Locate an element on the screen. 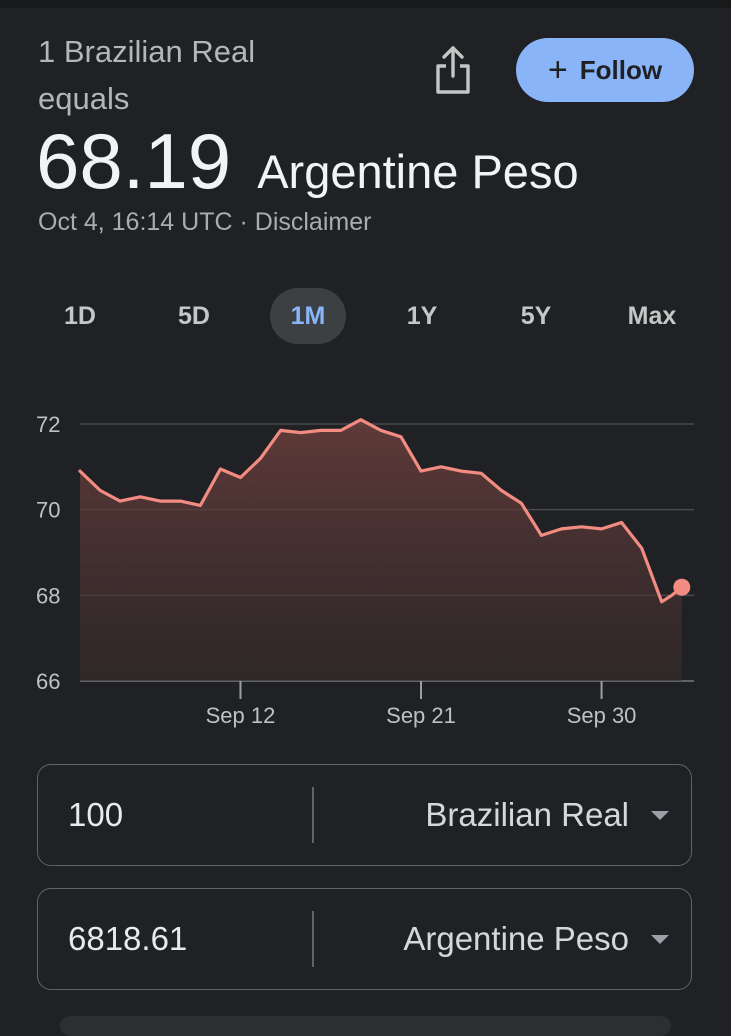 This screenshot has width=731, height=1036. from-amount-input: 100 is located at coordinates (183, 815).